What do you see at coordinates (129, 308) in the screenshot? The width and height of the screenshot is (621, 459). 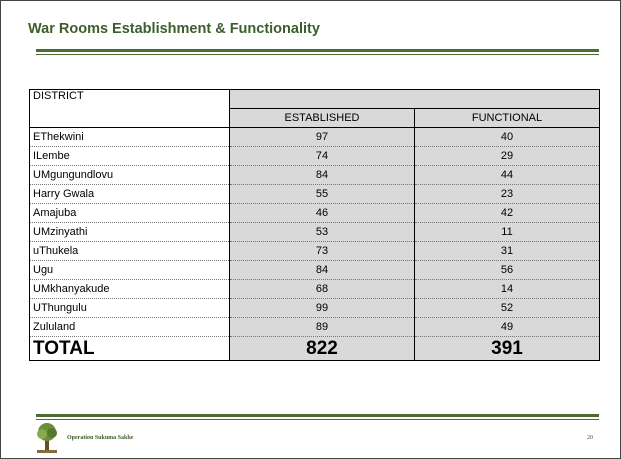 I see `district-cell: UThungulu` at bounding box center [129, 308].